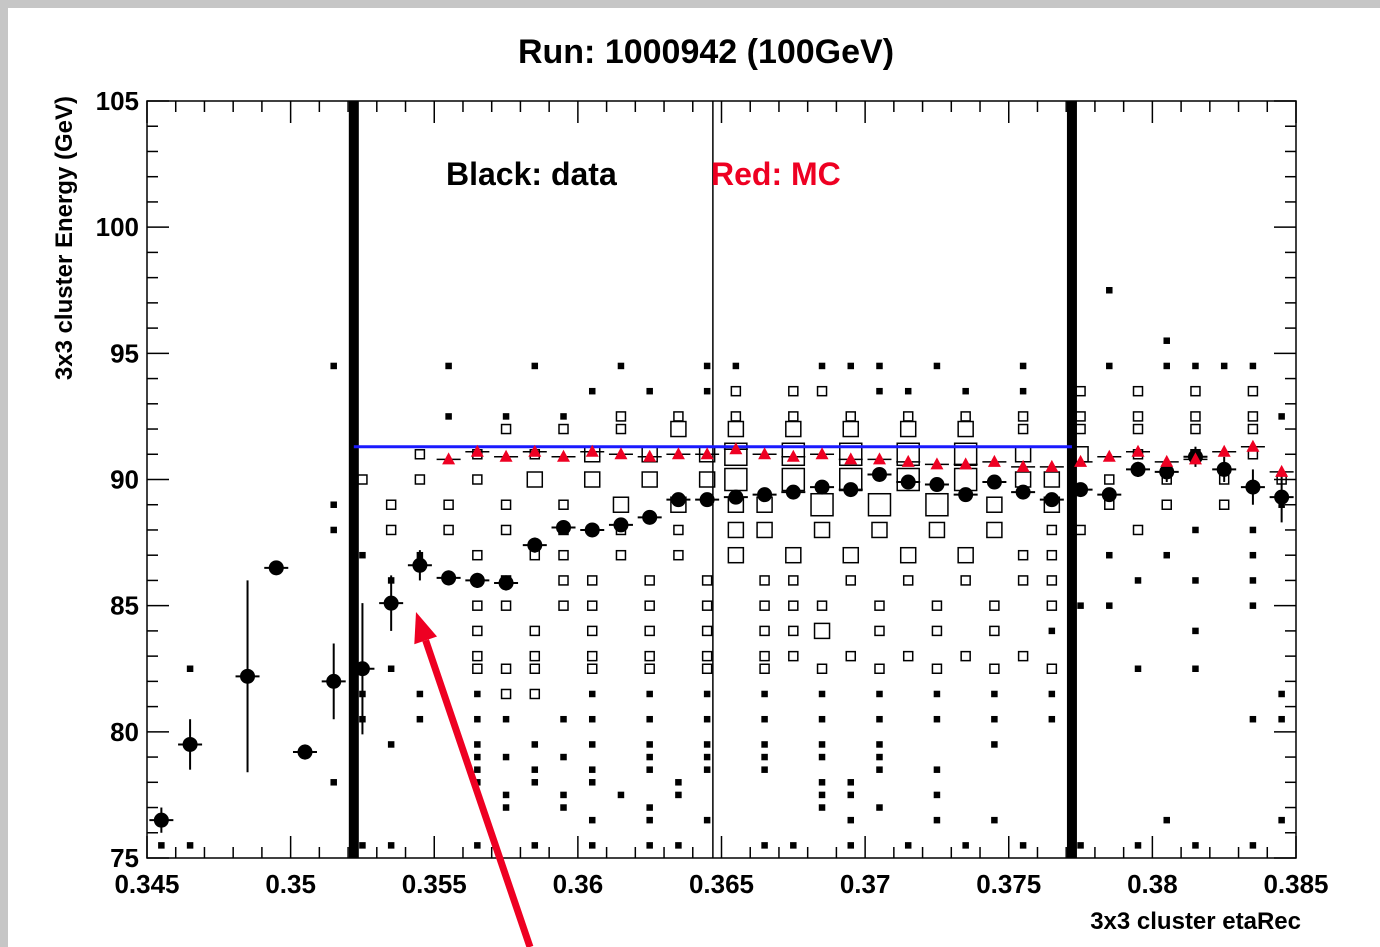 The image size is (1380, 947). I want to click on x-tick-label: 0.36, so click(578, 884).